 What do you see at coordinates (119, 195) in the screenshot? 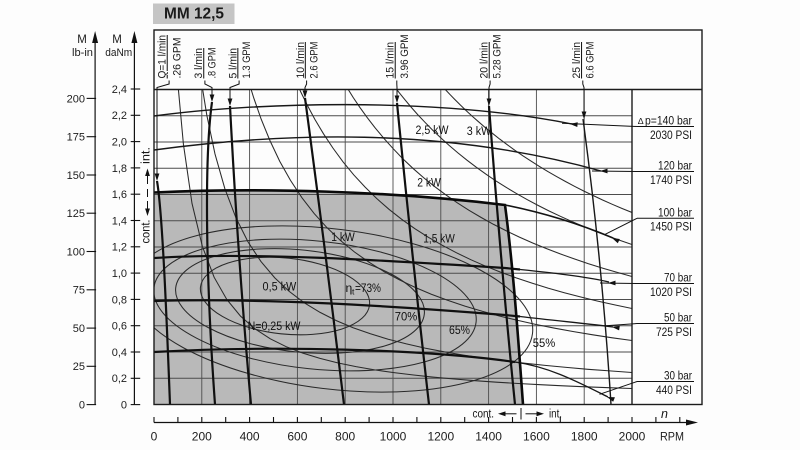
I see `svg-text: 1,6` at bounding box center [119, 195].